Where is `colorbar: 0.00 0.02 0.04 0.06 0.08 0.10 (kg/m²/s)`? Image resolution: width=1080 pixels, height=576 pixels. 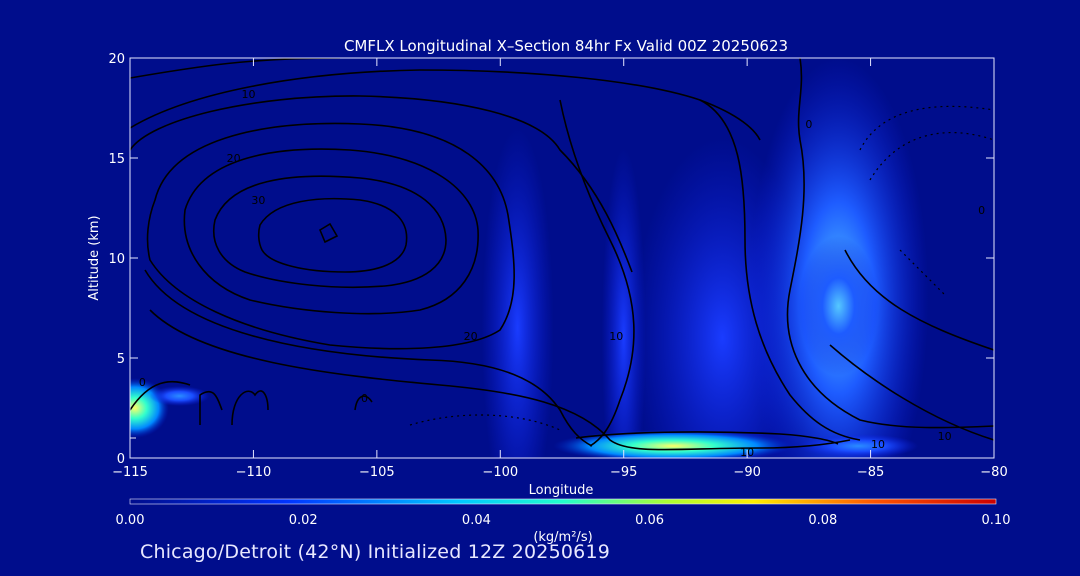 colorbar: 0.00 0.02 0.04 0.06 0.08 0.10 (kg/m²/s) is located at coordinates (563, 521).